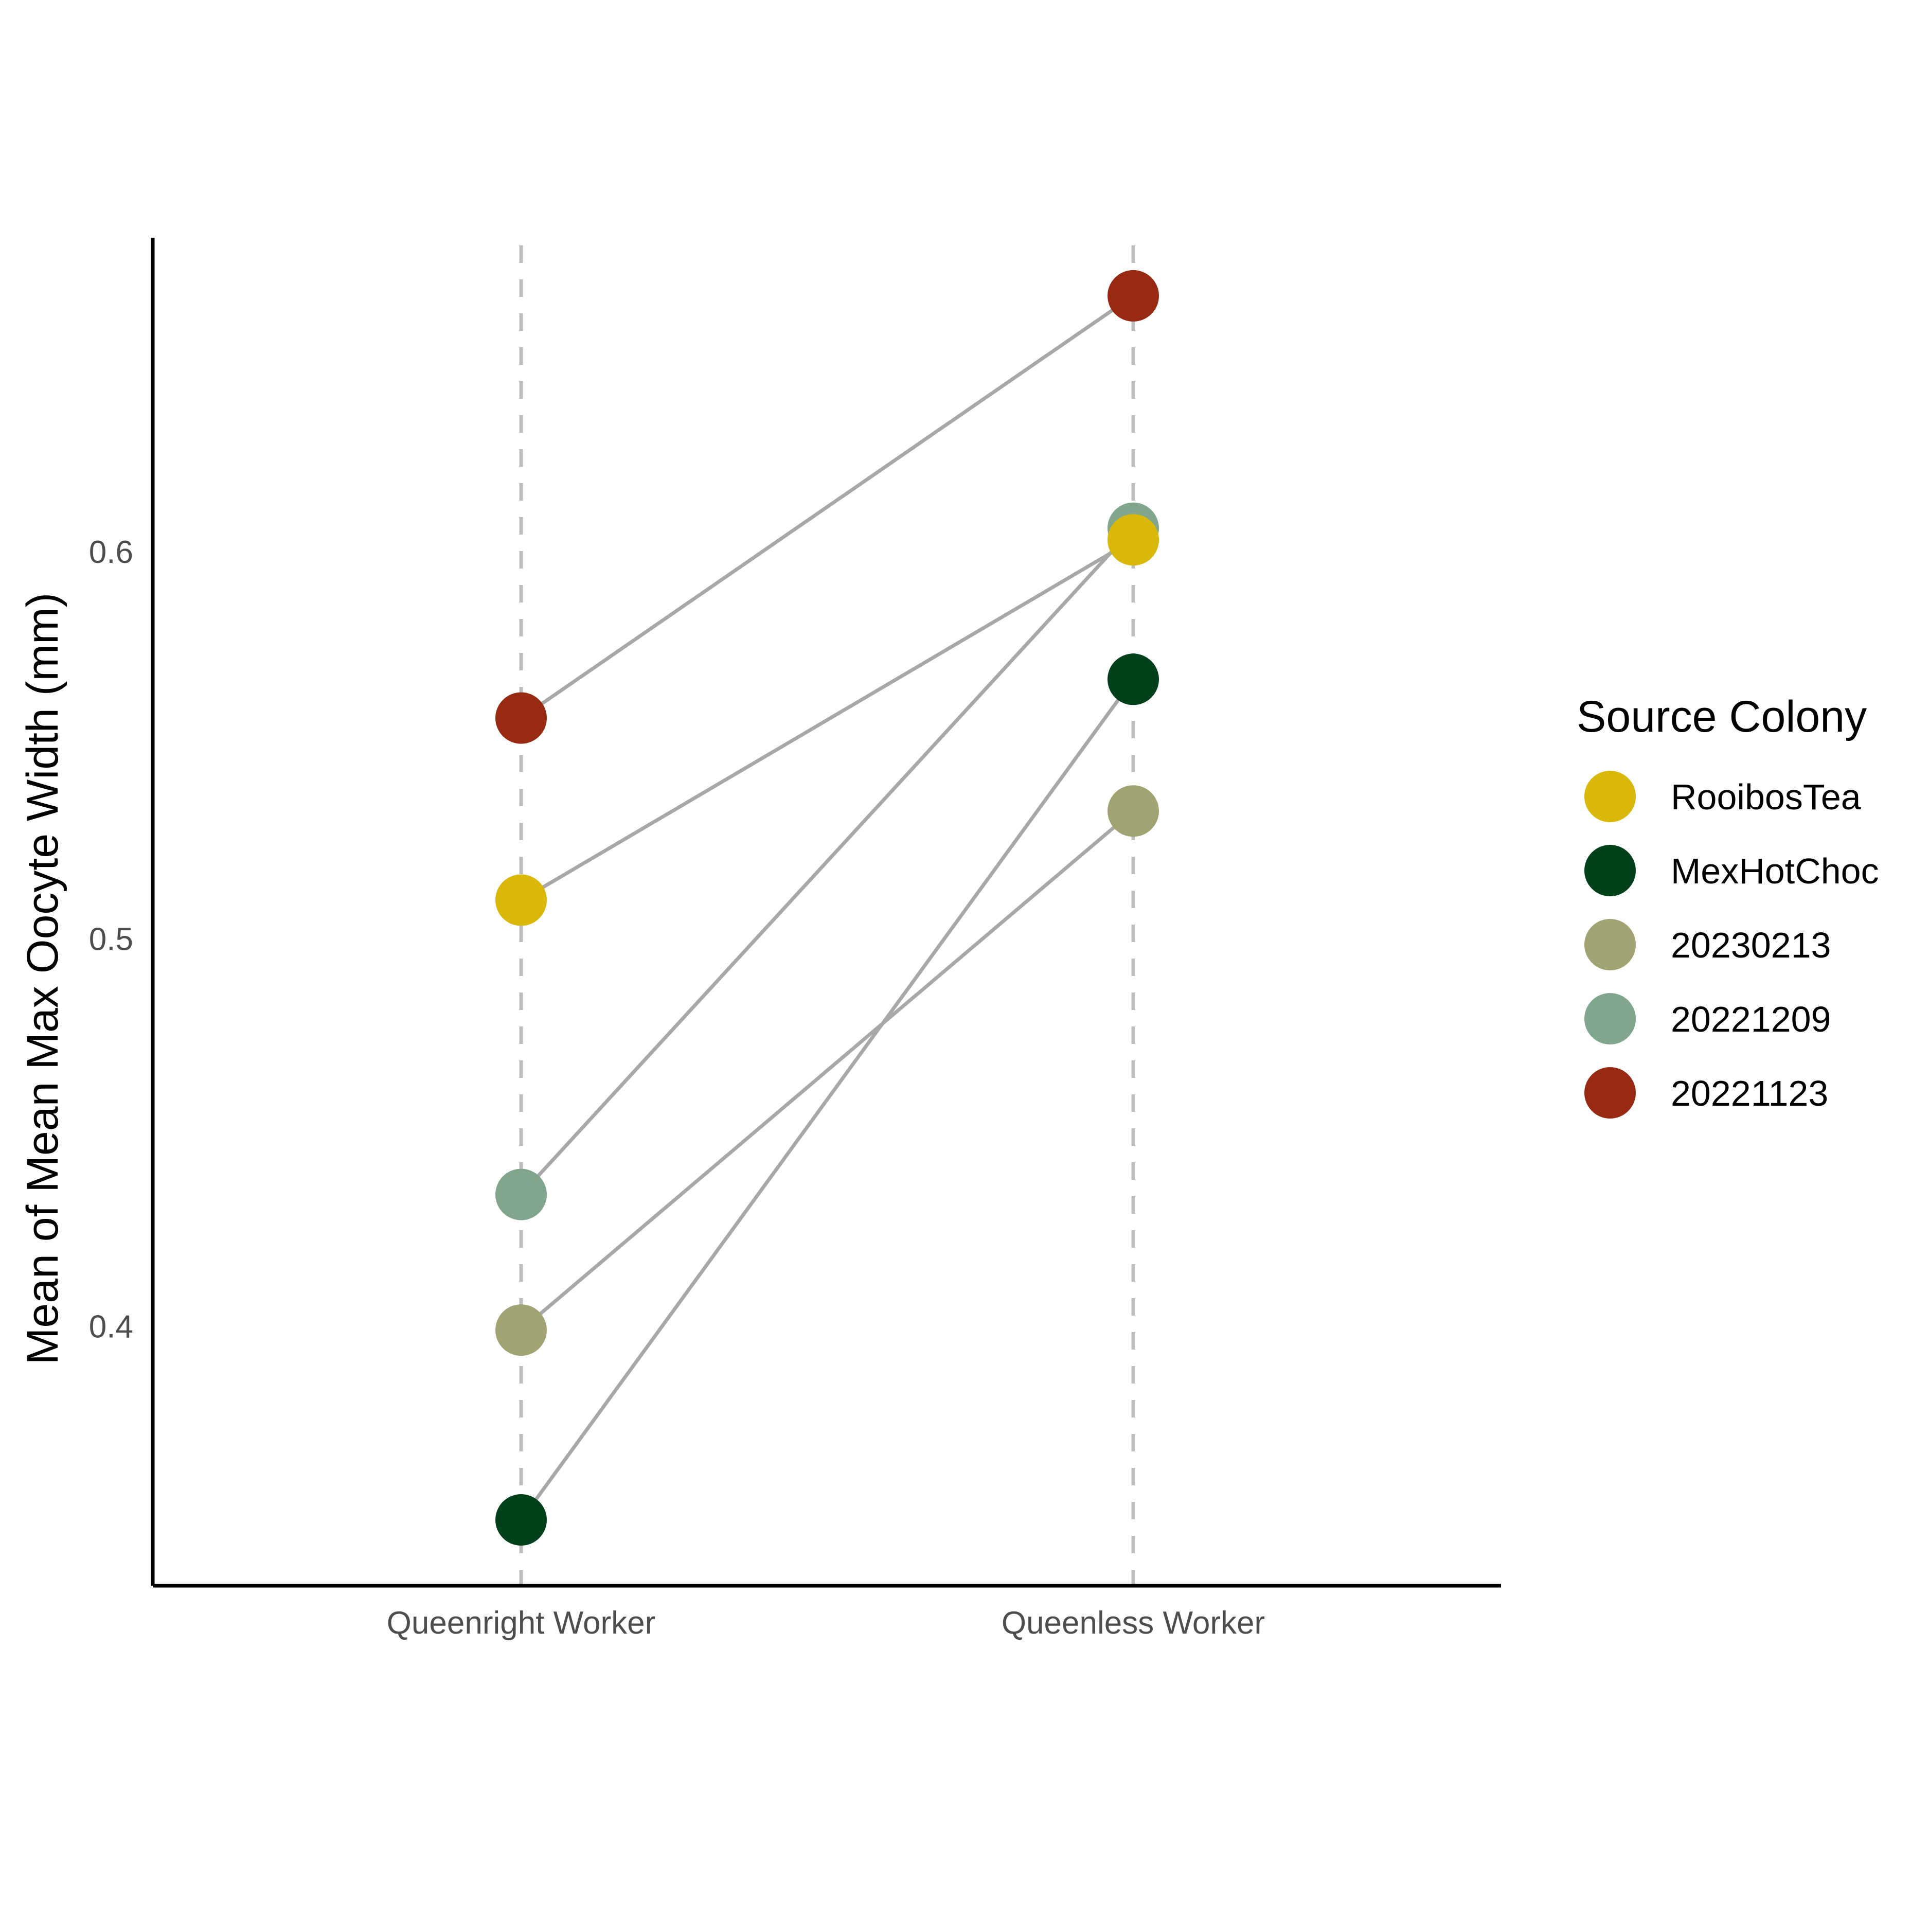 This screenshot has height=1932, width=1929. What do you see at coordinates (1610, 796) in the screenshot?
I see `legend-key-rooibostea` at bounding box center [1610, 796].